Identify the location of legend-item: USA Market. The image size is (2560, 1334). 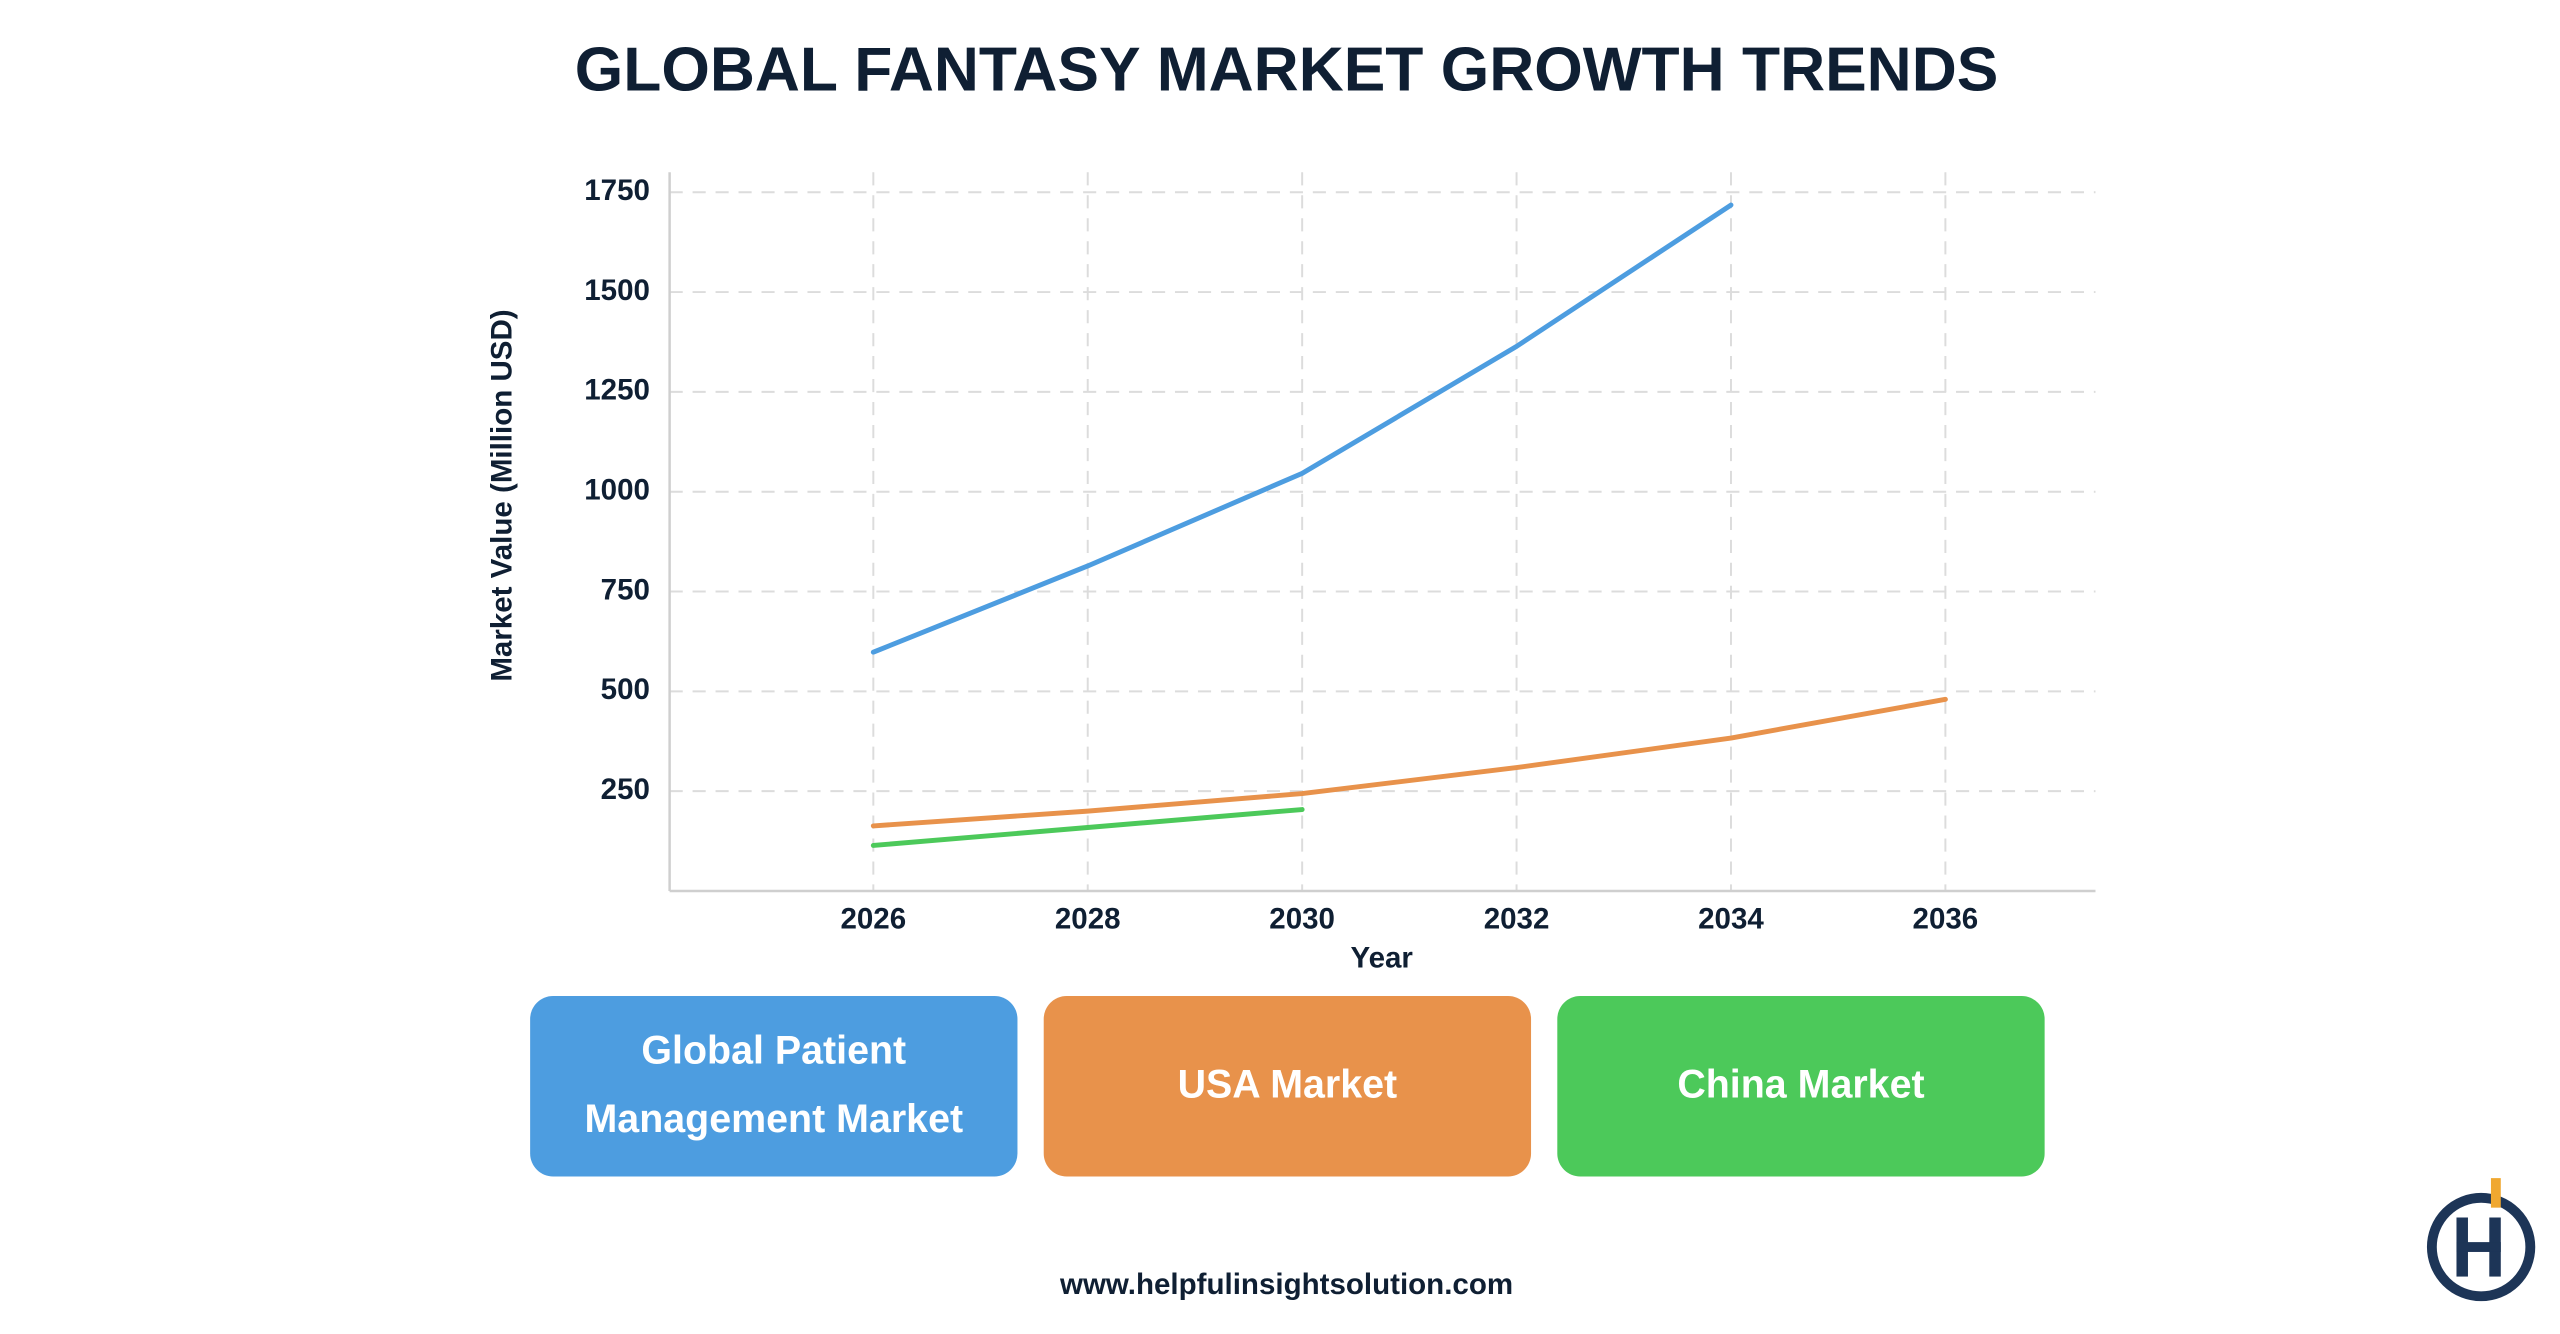
(1287, 1086).